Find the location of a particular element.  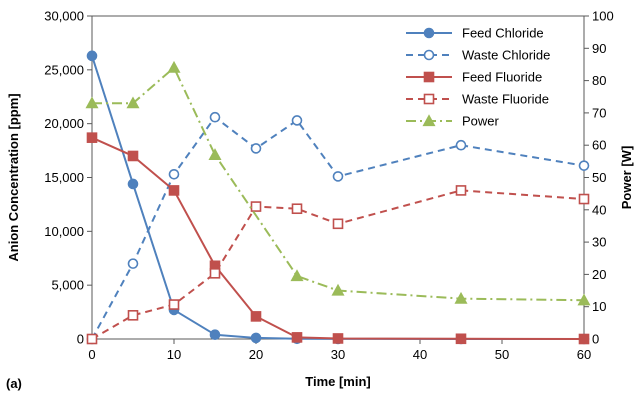

y-tick-label: 5,000 is located at coordinates (67, 285).